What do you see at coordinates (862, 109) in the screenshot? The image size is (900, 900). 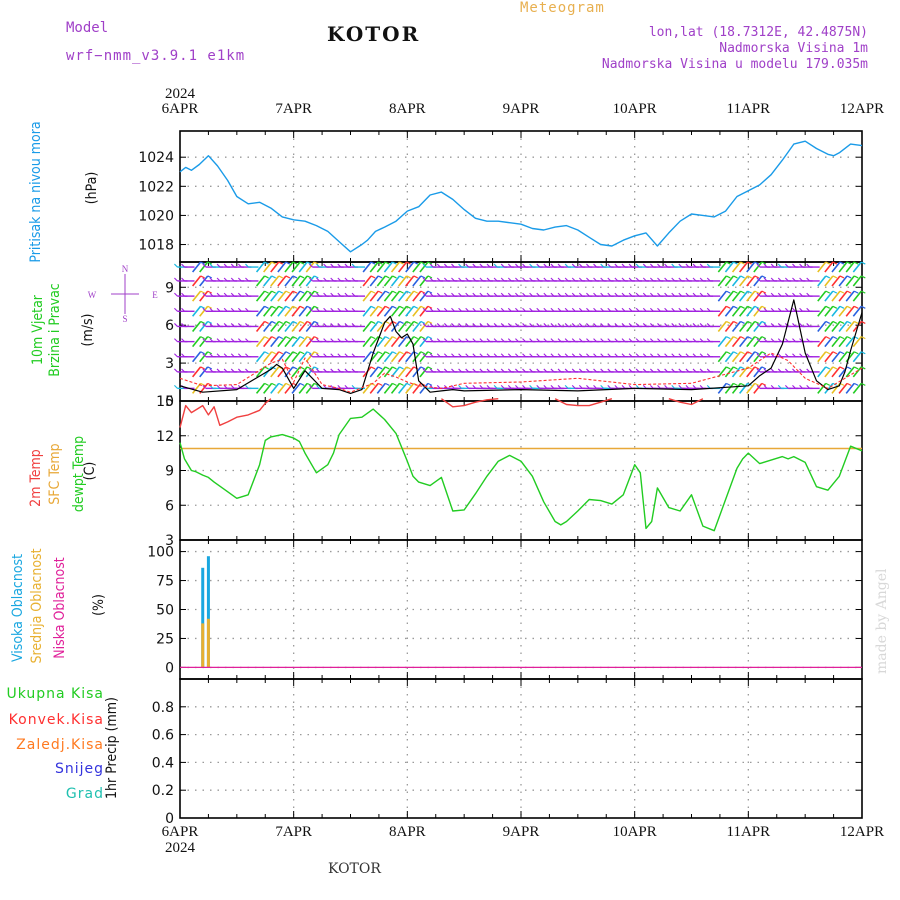 I see `xtick-label-top: 12APR` at bounding box center [862, 109].